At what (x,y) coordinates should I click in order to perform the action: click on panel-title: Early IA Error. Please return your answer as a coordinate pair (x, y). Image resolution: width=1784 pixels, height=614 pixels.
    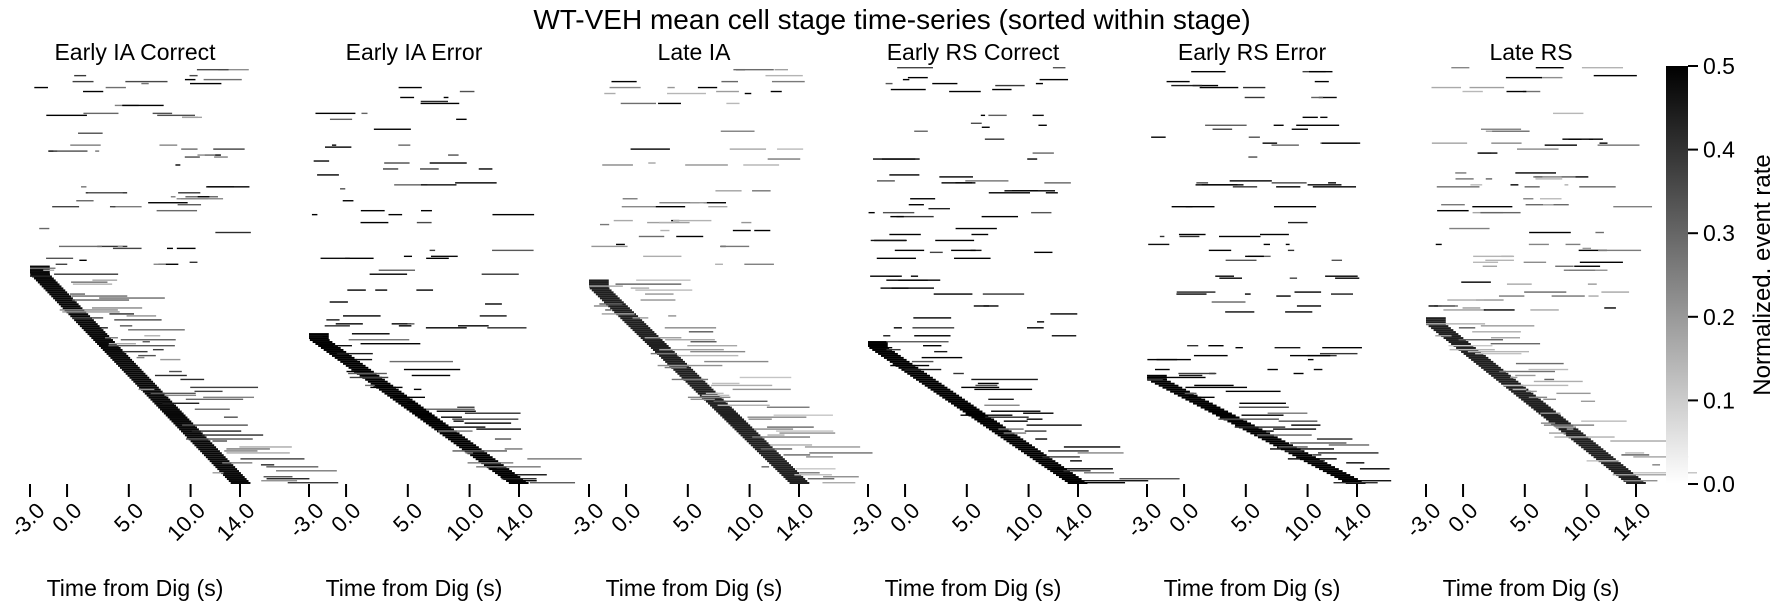
    Looking at the image, I should click on (414, 52).